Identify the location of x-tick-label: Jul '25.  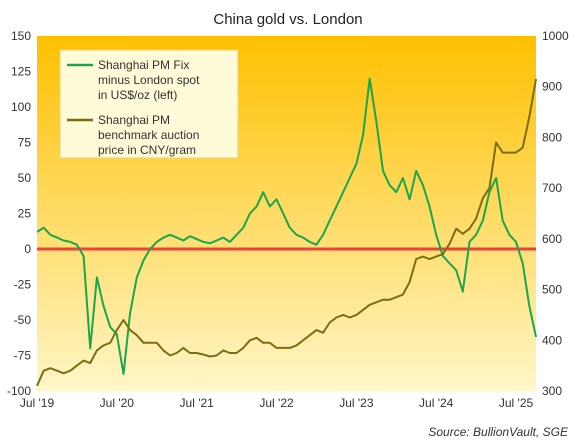
(516, 403).